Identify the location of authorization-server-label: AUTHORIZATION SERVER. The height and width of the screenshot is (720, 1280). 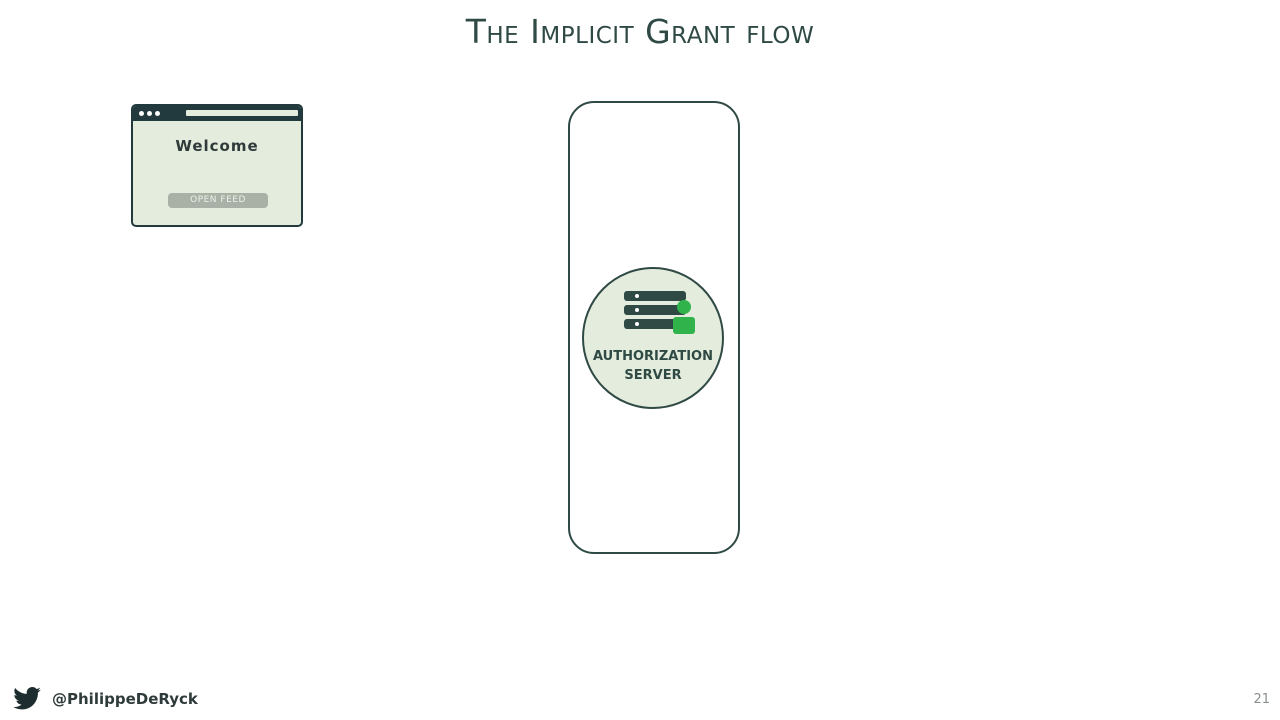
(653, 366).